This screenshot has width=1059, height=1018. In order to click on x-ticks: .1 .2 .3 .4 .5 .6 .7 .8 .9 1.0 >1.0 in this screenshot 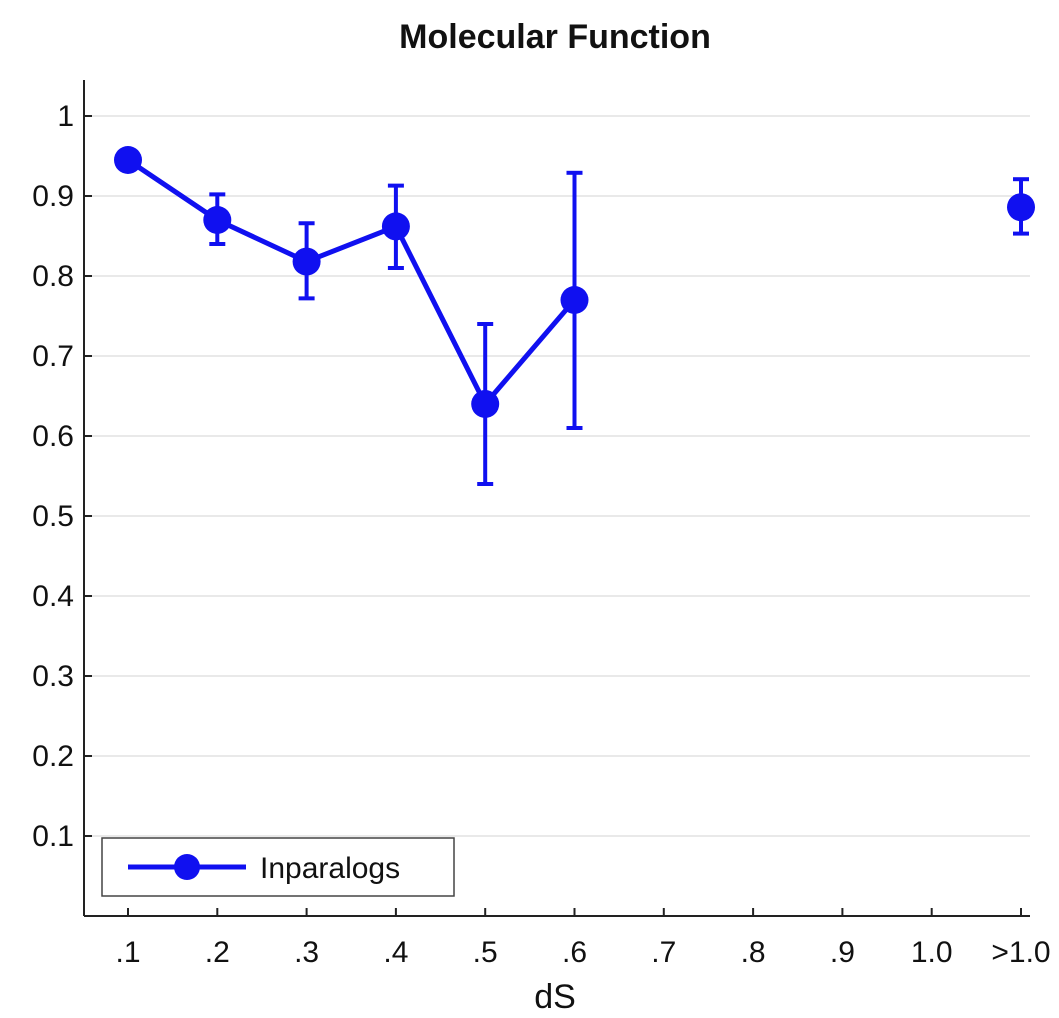, I will do `click(583, 938)`.